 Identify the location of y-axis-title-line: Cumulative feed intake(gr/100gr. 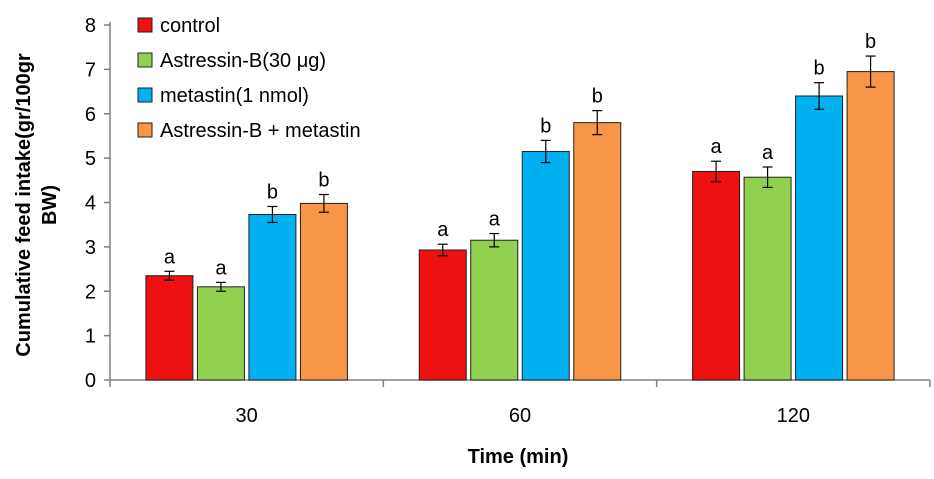
(24, 205).